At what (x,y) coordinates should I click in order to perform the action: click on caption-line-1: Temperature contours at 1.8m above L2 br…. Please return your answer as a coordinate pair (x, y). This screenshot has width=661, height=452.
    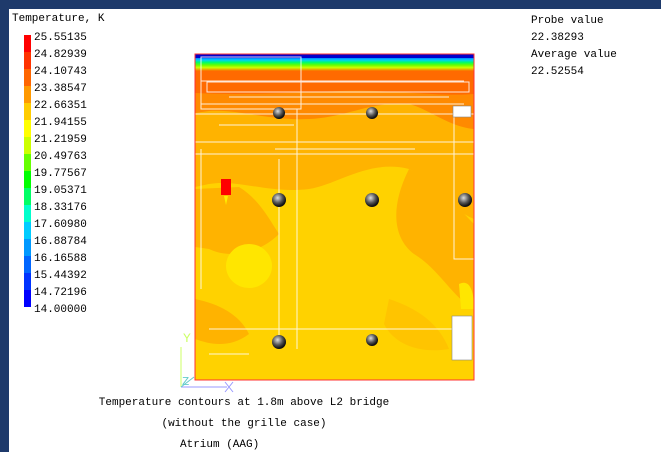
    Looking at the image, I should click on (244, 403).